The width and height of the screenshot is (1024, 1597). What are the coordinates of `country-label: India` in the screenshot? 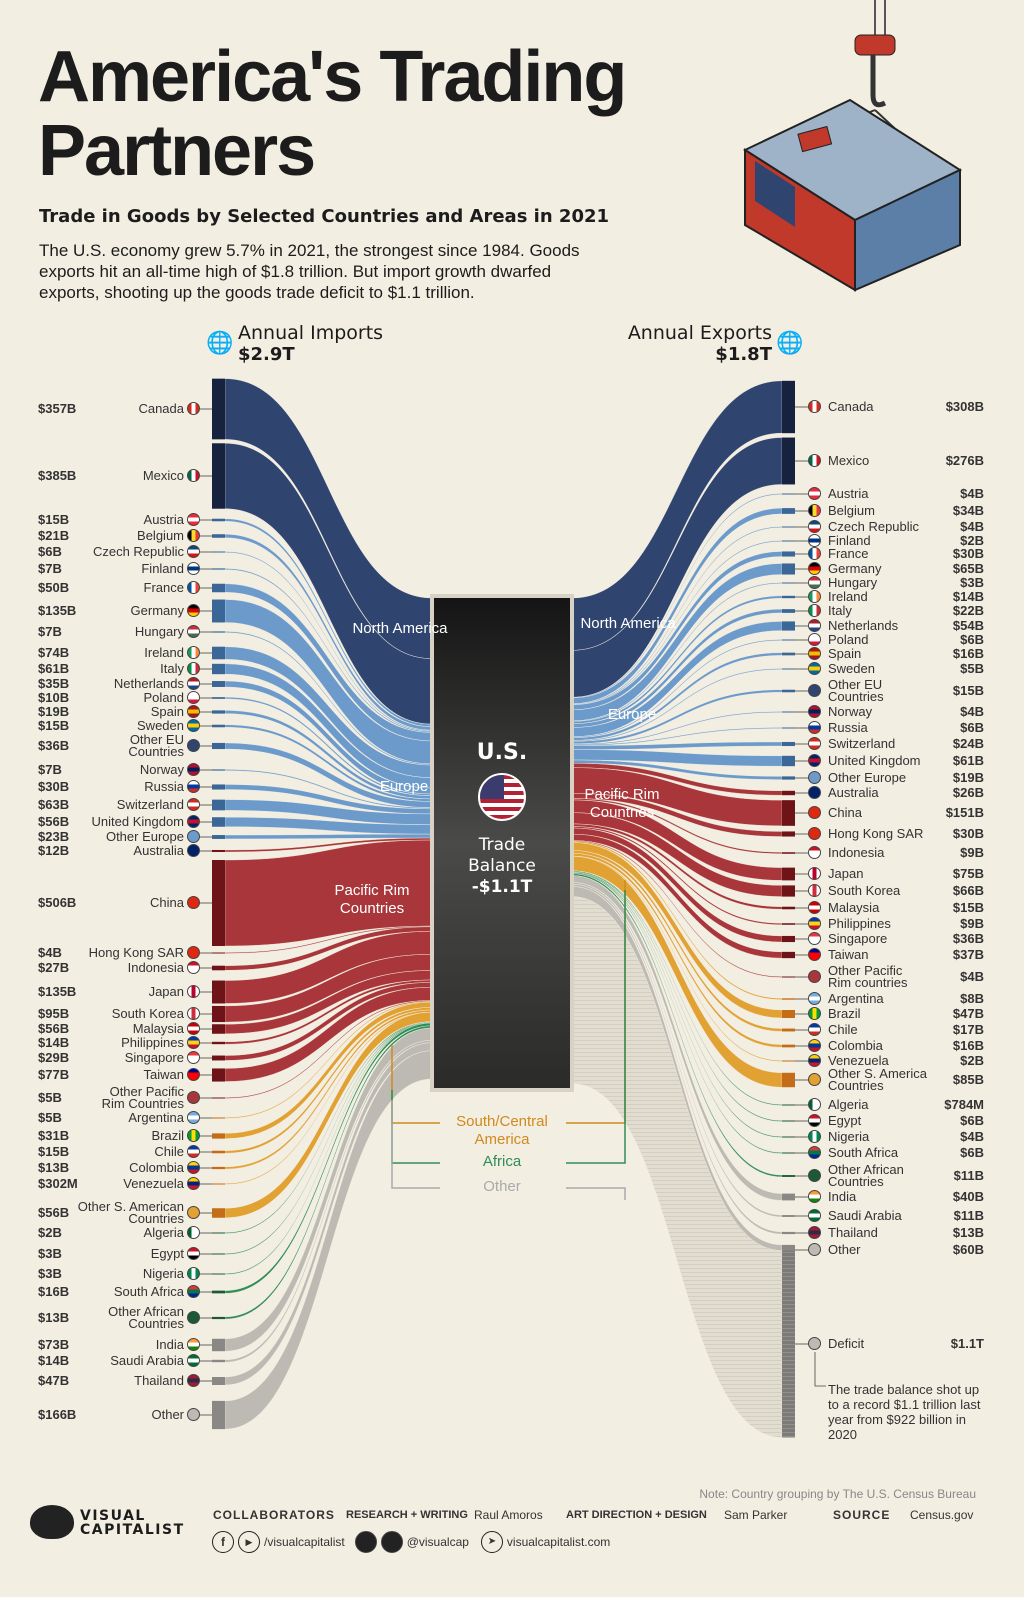 It's located at (842, 1196).